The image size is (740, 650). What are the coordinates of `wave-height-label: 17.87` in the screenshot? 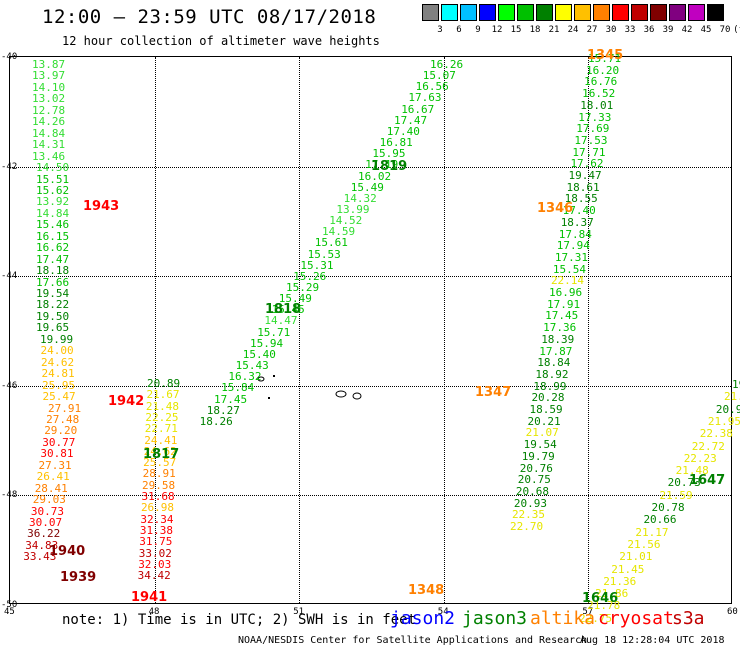 It's located at (556, 351).